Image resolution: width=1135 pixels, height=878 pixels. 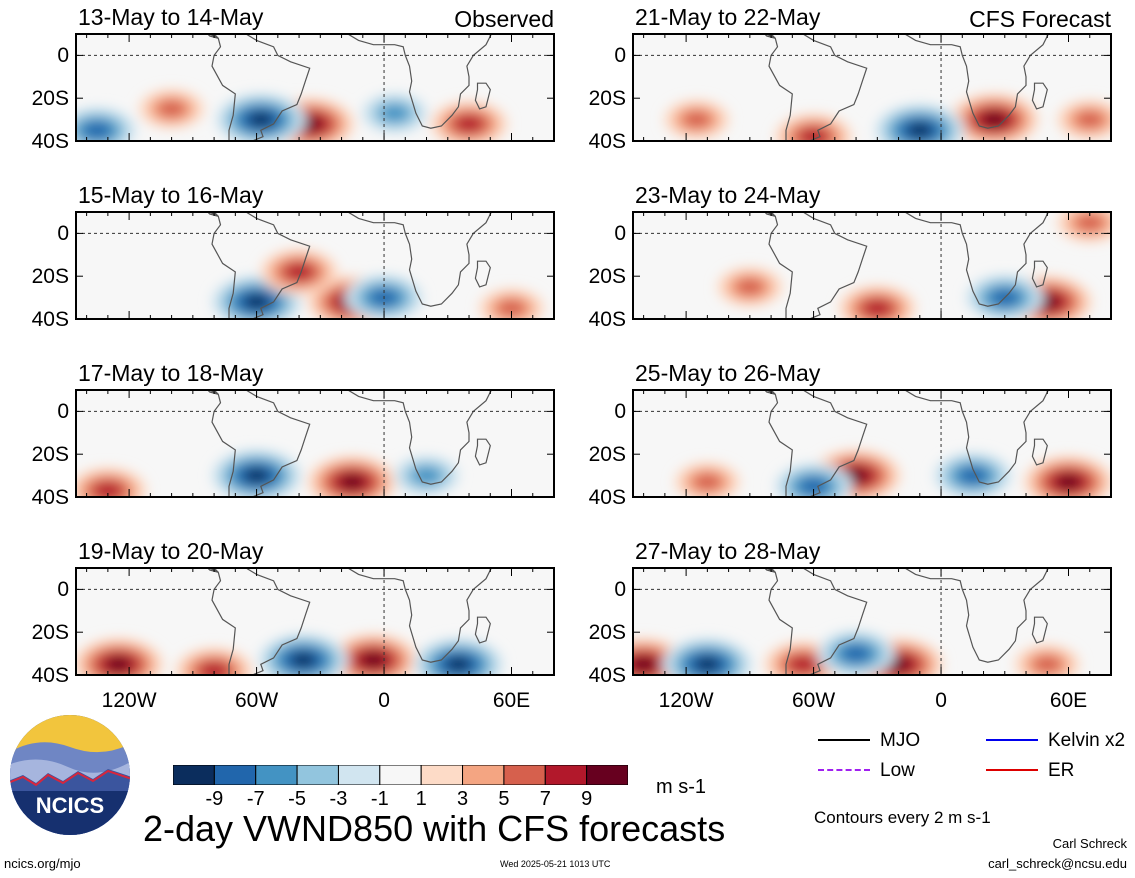 What do you see at coordinates (511, 700) in the screenshot?
I see `lon-tick-label: 60E` at bounding box center [511, 700].